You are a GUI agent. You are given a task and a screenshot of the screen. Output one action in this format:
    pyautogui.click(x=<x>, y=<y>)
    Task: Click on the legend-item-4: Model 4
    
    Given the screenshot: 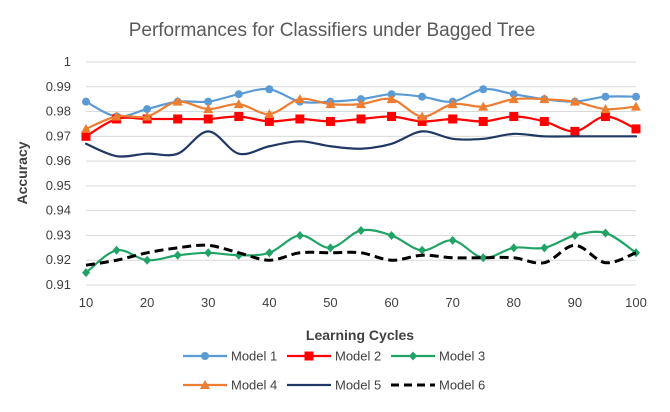 What is the action you would take?
    pyautogui.click(x=230, y=385)
    